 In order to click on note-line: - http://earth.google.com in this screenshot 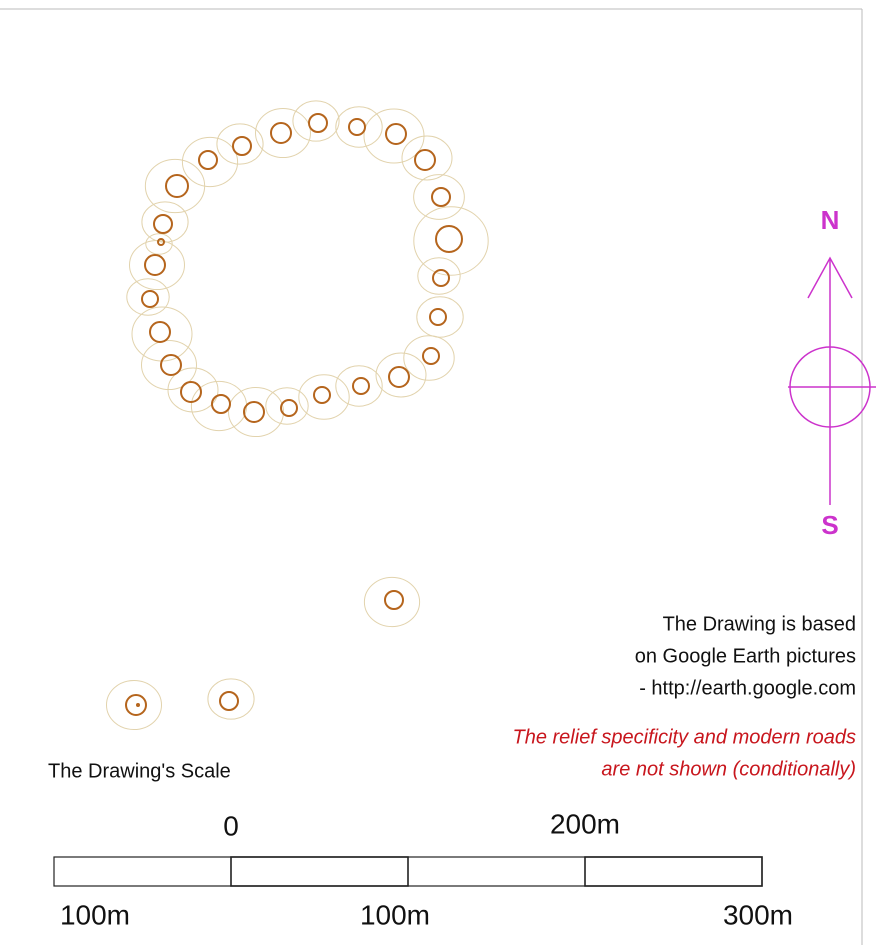, I will do `click(747, 688)`.